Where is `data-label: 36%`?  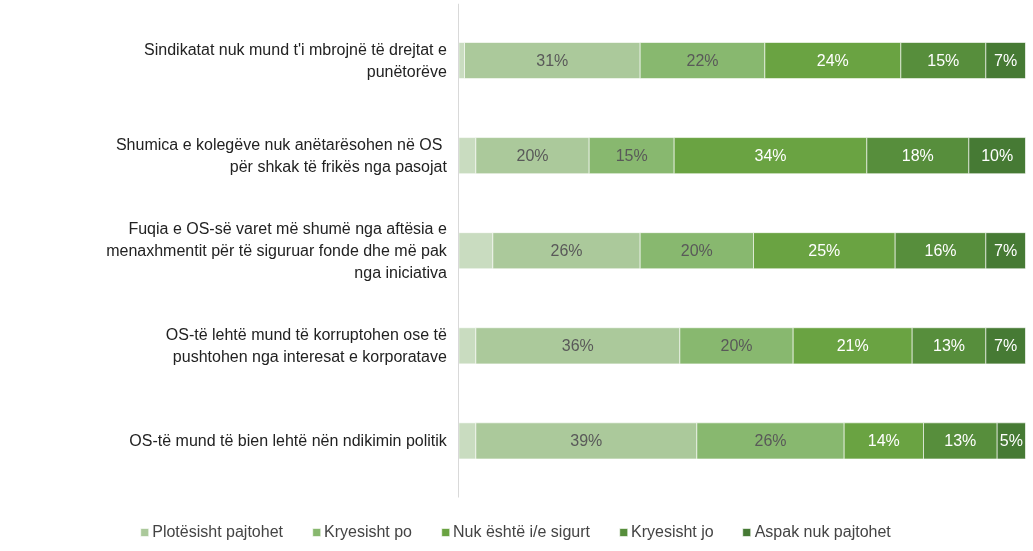
data-label: 36% is located at coordinates (577, 346).